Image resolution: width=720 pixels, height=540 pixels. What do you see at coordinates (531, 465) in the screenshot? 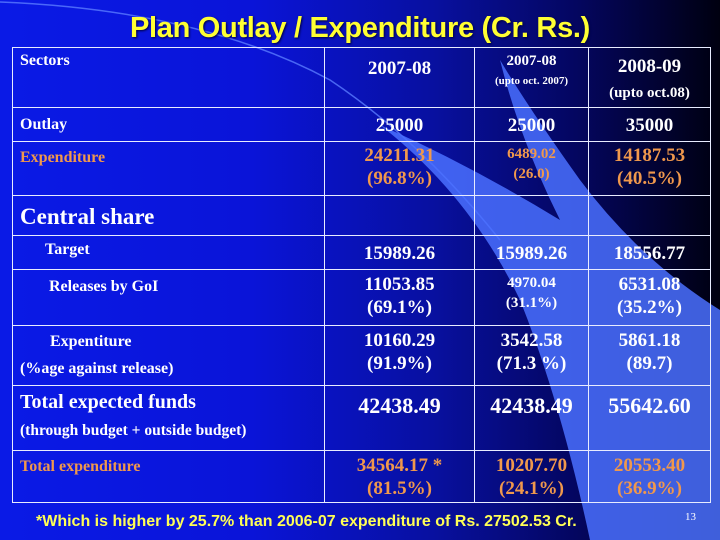
I see `total-expenditure-amount: 10207.70` at bounding box center [531, 465].